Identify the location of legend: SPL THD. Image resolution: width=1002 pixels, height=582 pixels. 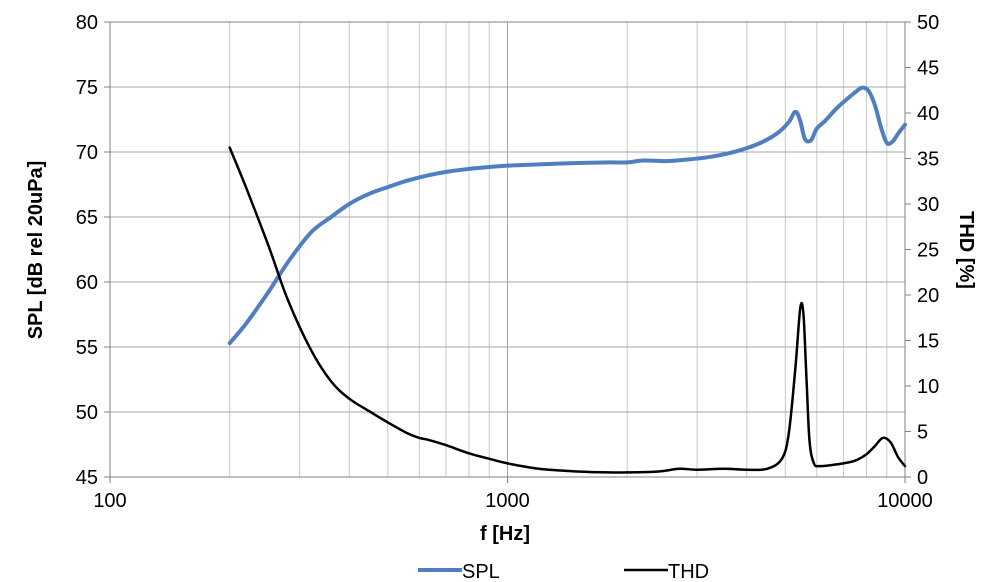
(563, 571).